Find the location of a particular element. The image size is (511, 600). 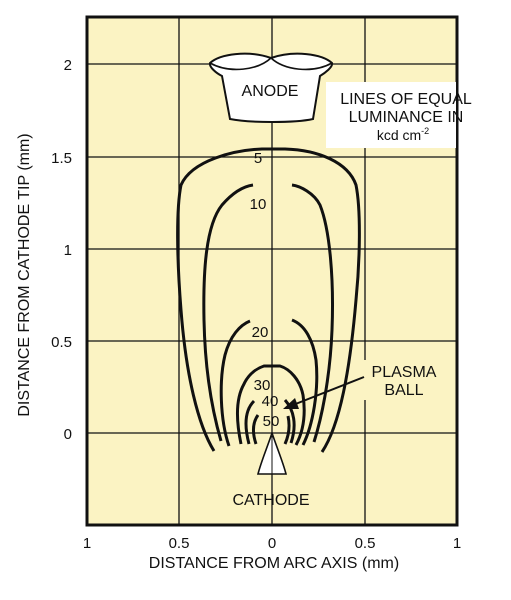

plasma-label-line-1: PLASMA is located at coordinates (404, 372).